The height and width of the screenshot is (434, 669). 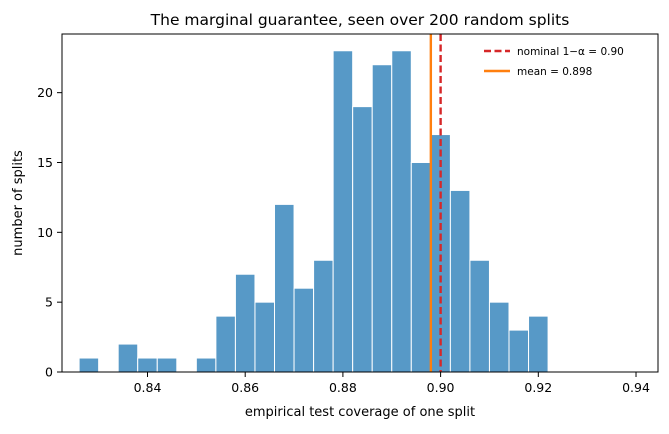 I want to click on y-tick-label: 10, so click(x=45, y=232).